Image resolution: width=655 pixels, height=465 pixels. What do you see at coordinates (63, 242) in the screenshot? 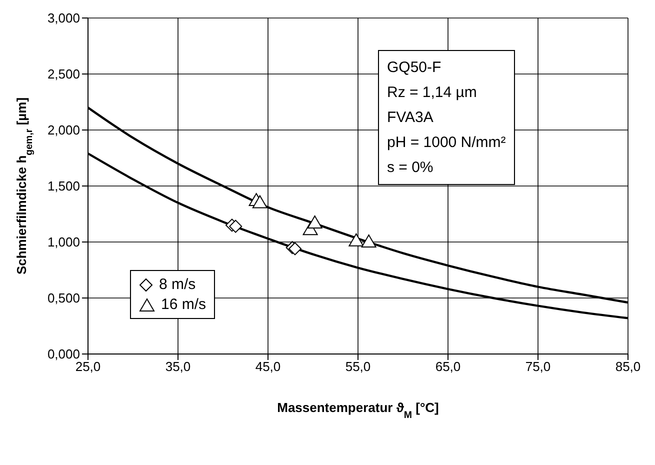
I see `y-tick-label: 1,000` at bounding box center [63, 242].